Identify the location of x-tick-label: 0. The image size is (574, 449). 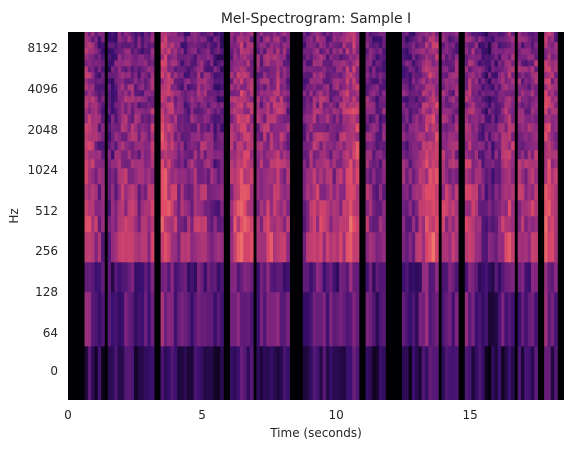
(68, 415).